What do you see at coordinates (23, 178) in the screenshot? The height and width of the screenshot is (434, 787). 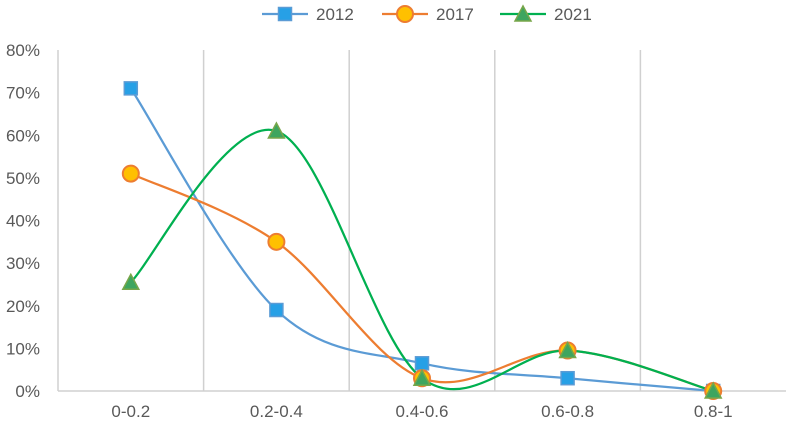 I see `y-tick-label: 50%` at bounding box center [23, 178].